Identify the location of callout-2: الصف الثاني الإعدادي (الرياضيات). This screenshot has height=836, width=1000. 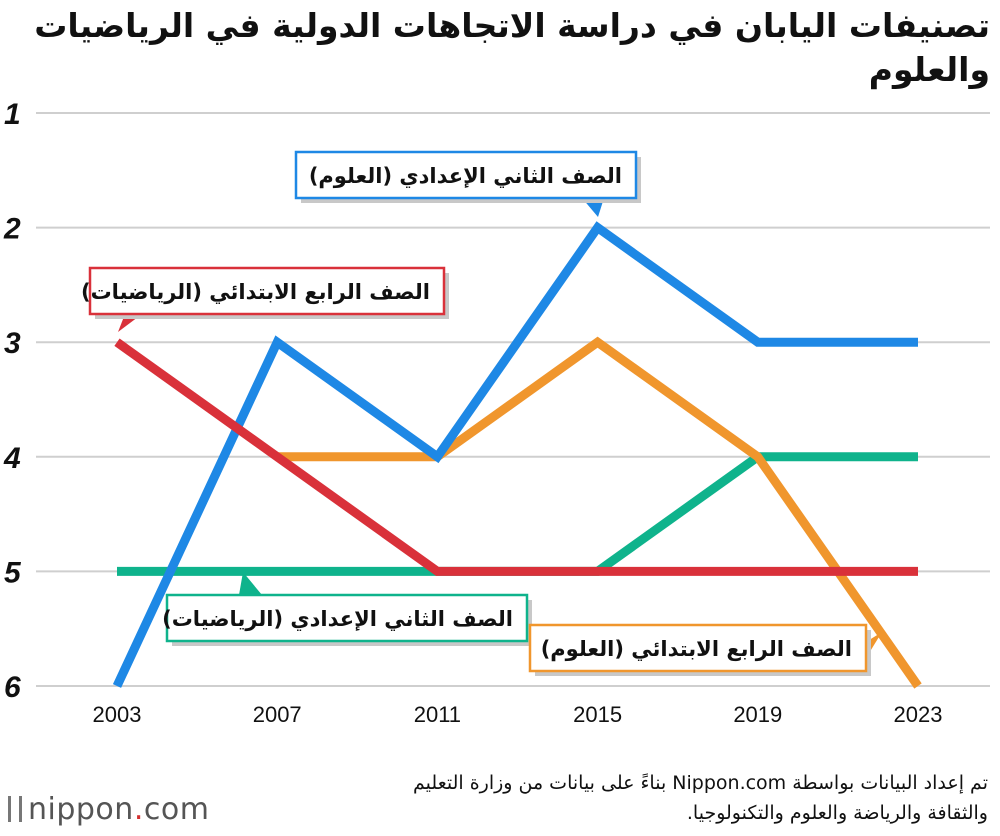
(347, 609).